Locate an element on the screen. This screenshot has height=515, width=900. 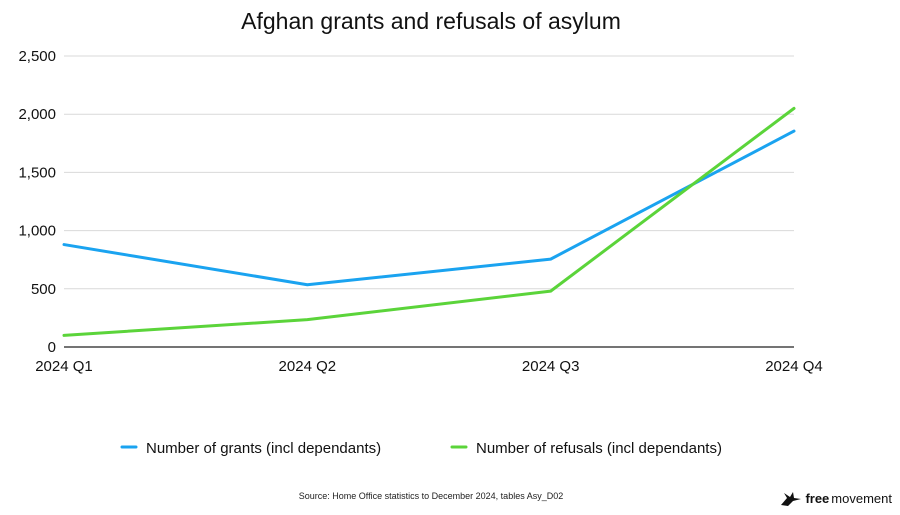
x-tick-label: 2024 Q4 is located at coordinates (794, 366).